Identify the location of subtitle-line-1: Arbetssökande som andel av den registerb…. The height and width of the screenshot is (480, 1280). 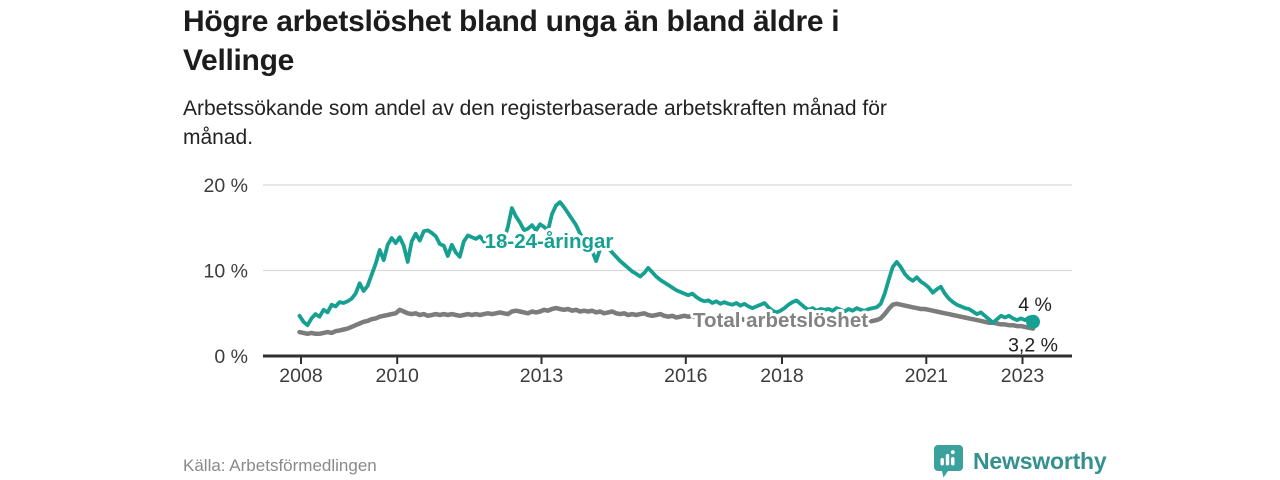
(535, 108).